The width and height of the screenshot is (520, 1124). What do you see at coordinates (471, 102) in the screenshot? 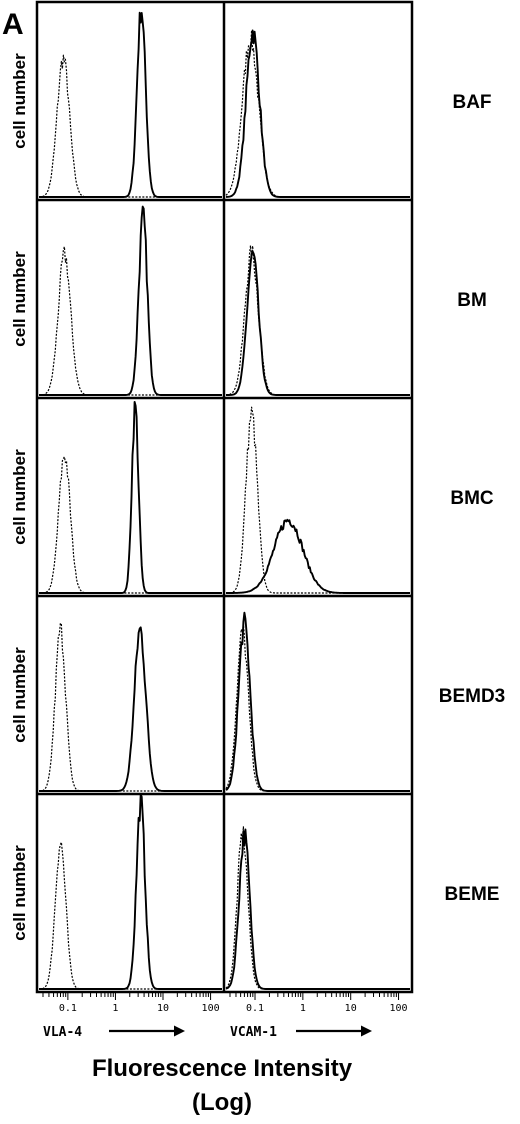
I see `row-label-baf: BAF` at bounding box center [471, 102].